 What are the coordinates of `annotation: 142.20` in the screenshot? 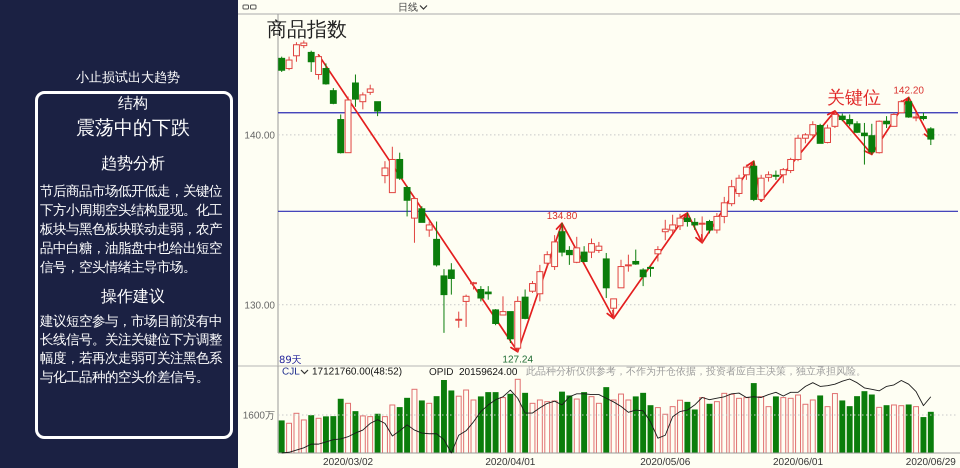 It's located at (908, 90).